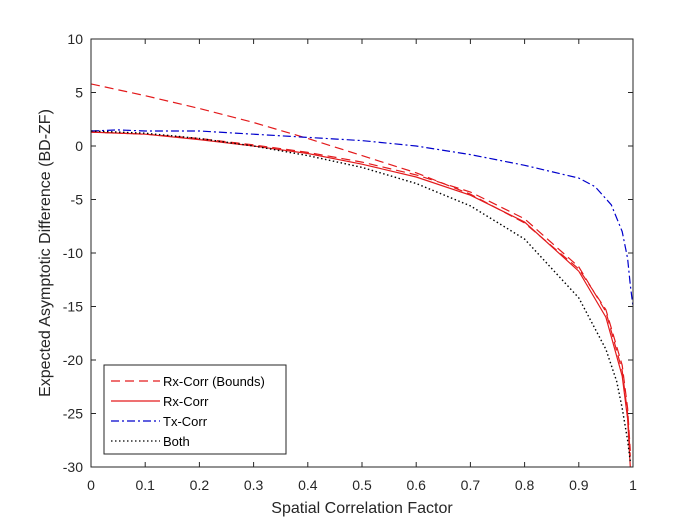  I want to click on x-tick-label: 0.7, so click(471, 485).